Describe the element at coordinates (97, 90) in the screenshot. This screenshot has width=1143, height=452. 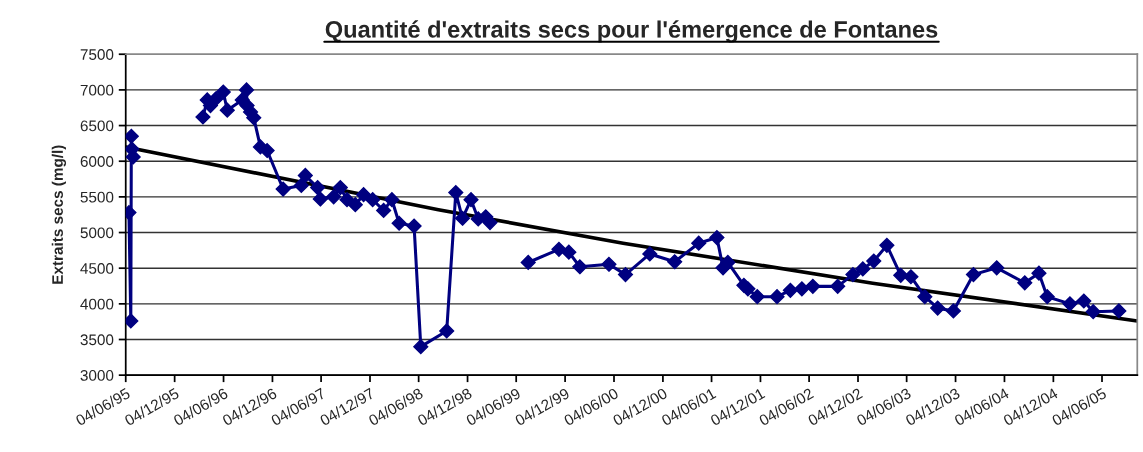
I see `y-tick-label: 7000` at that location.